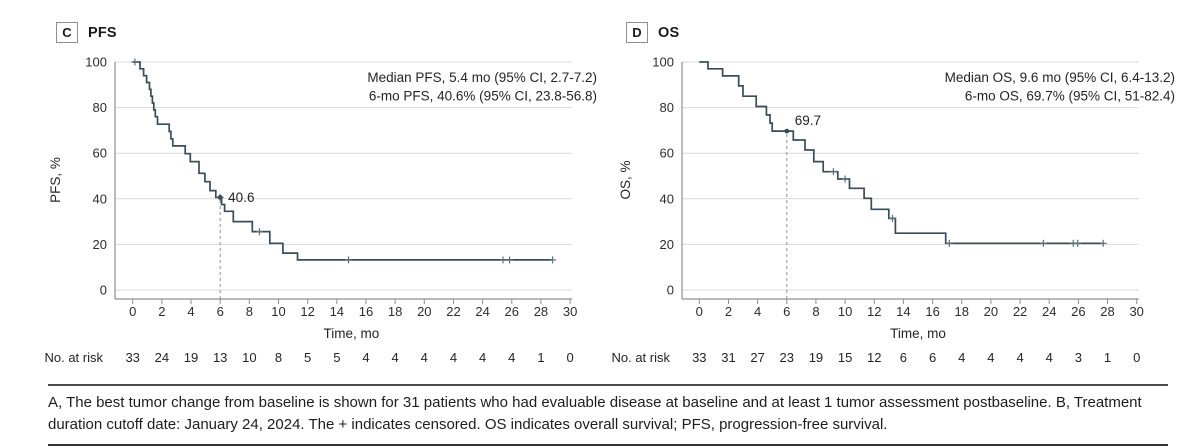  I want to click on reference-value-label: 69.7, so click(808, 120).